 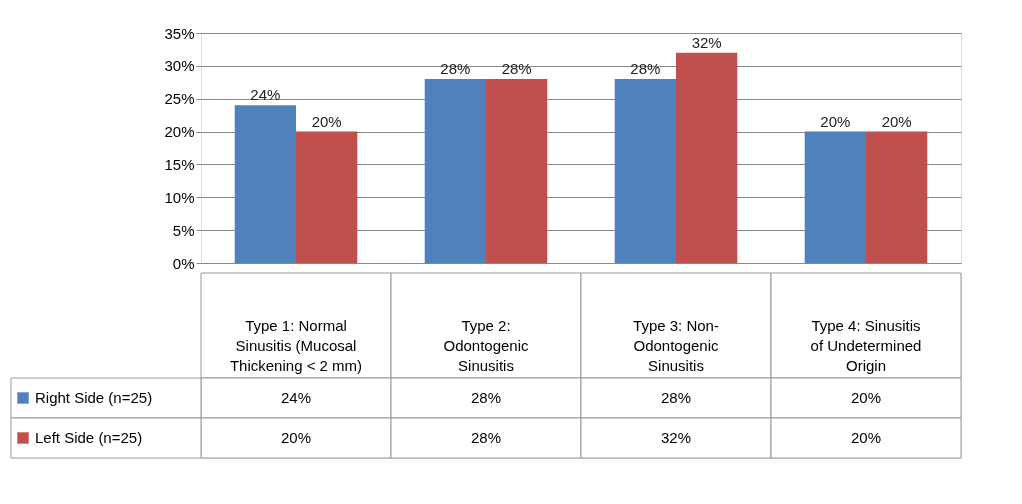 I want to click on data-label: 24%, so click(x=296, y=397).